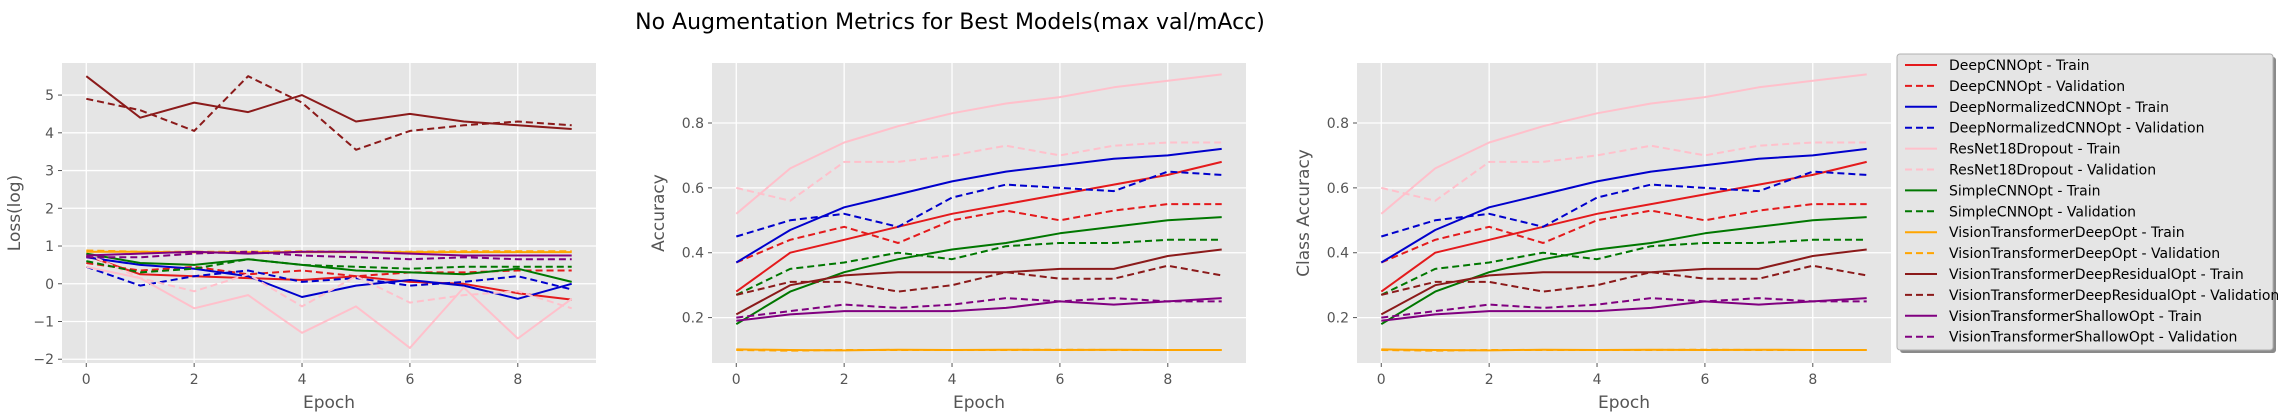 The height and width of the screenshot is (417, 2278). Describe the element at coordinates (2019, 66) in the screenshot. I see `legend-label: DeepCNNOpt - Train` at that location.